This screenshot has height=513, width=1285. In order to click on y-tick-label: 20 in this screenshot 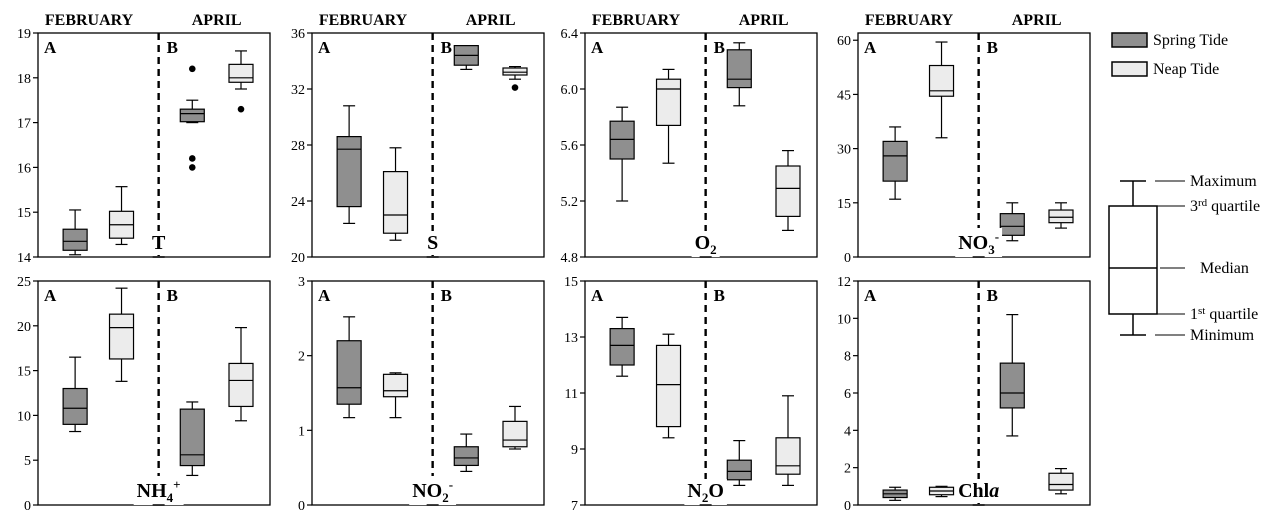, I will do `click(298, 258)`.